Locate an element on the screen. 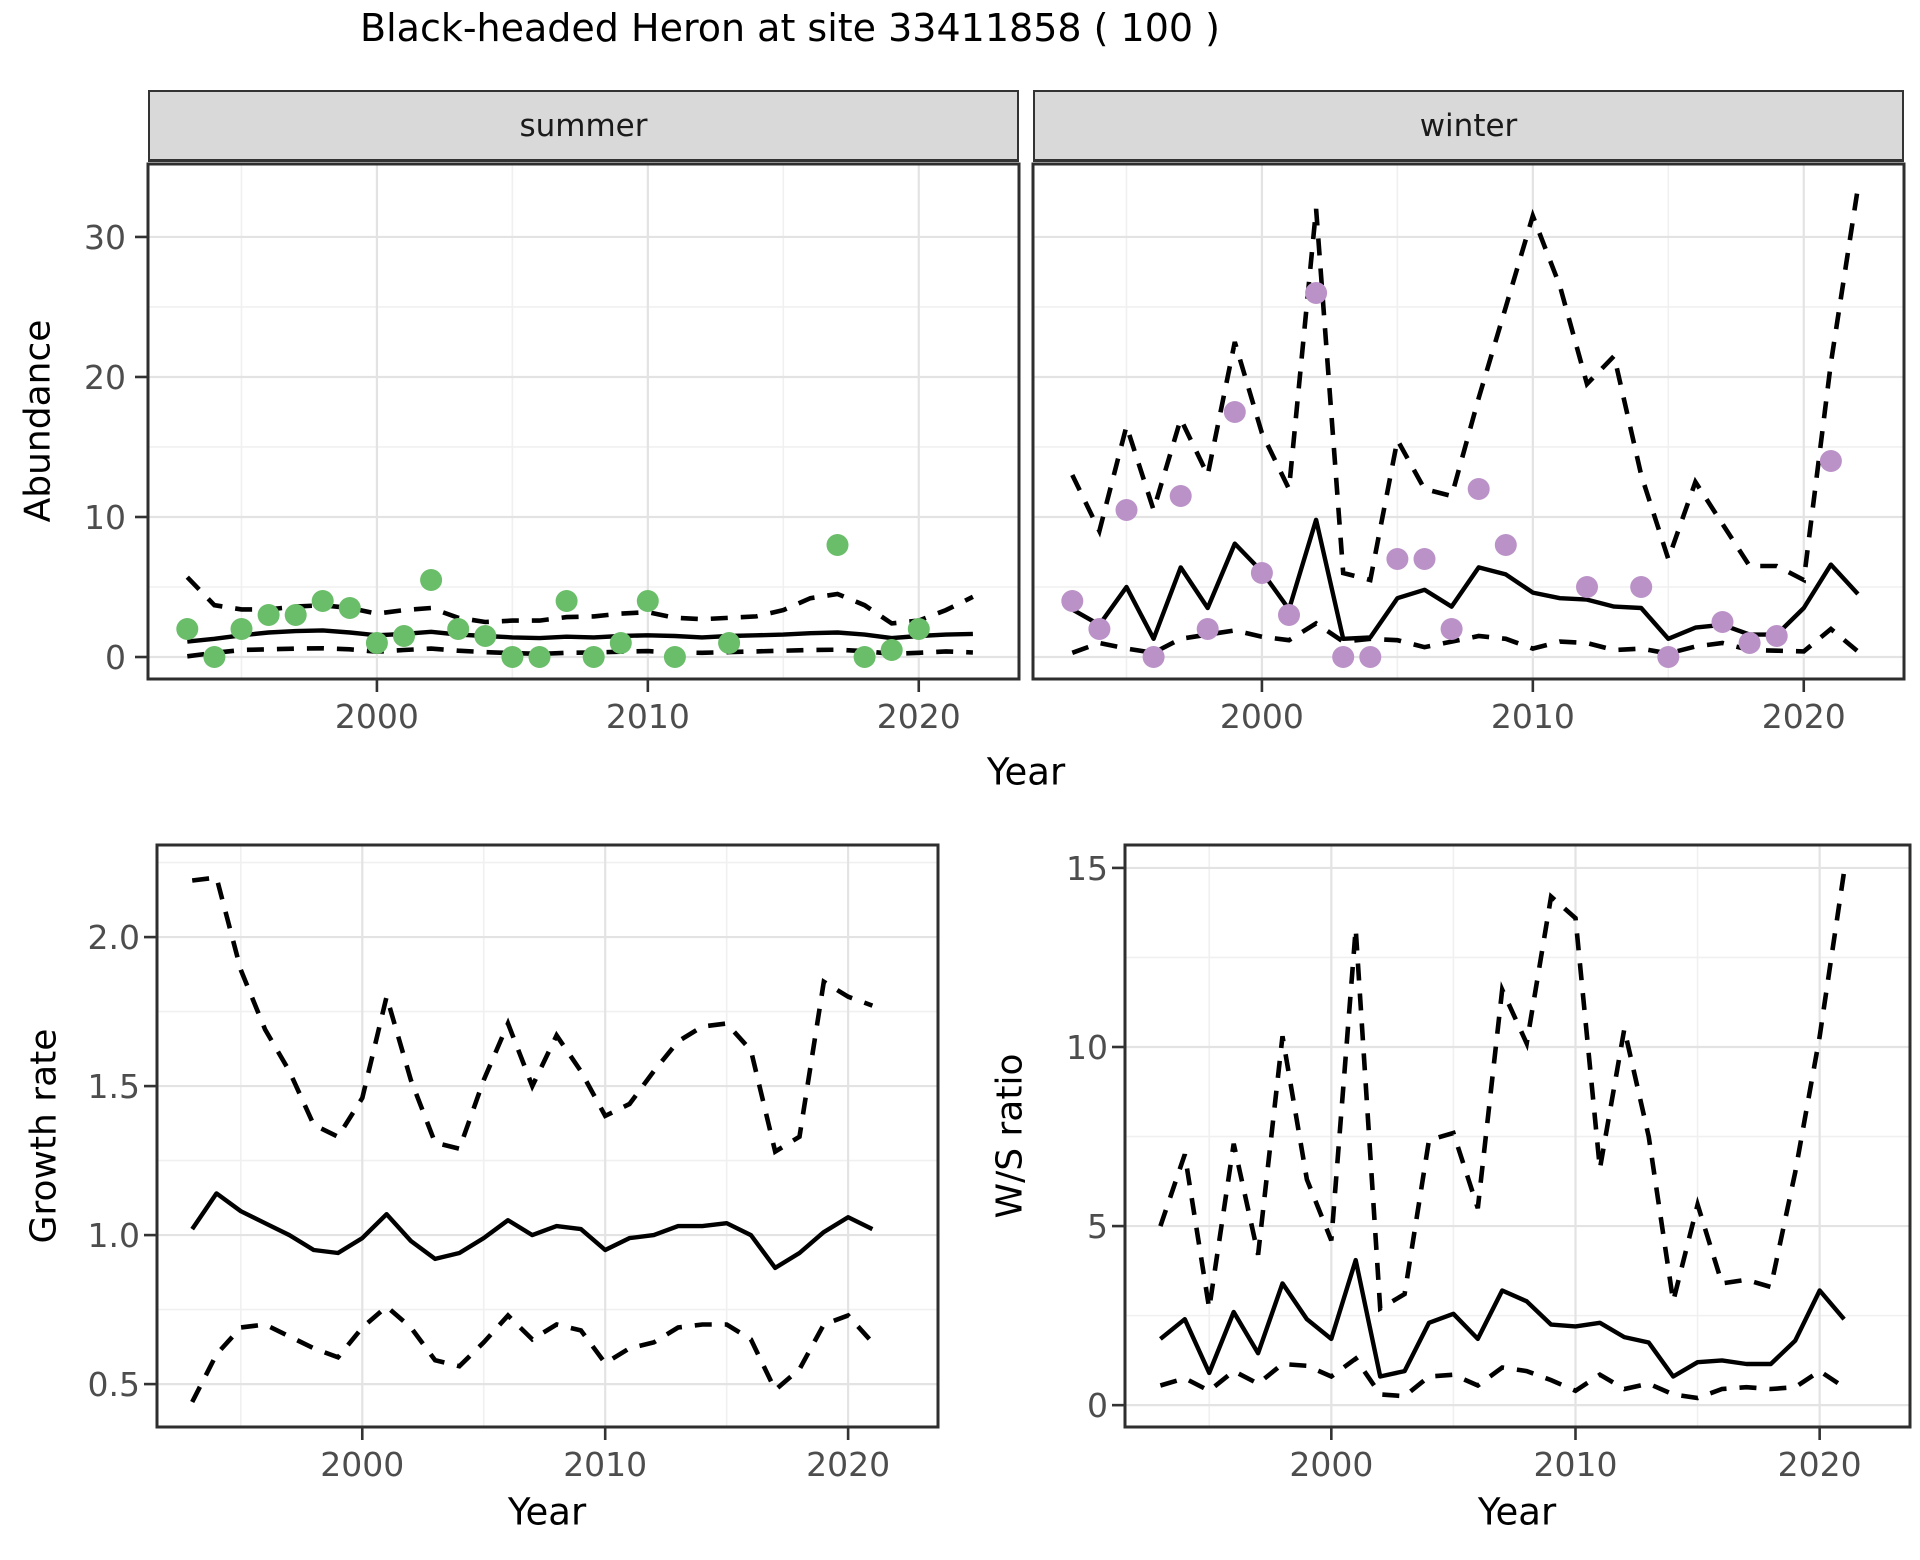 This screenshot has height=1560, width=1920. panel-abundance-winter is located at coordinates (1468, 421).